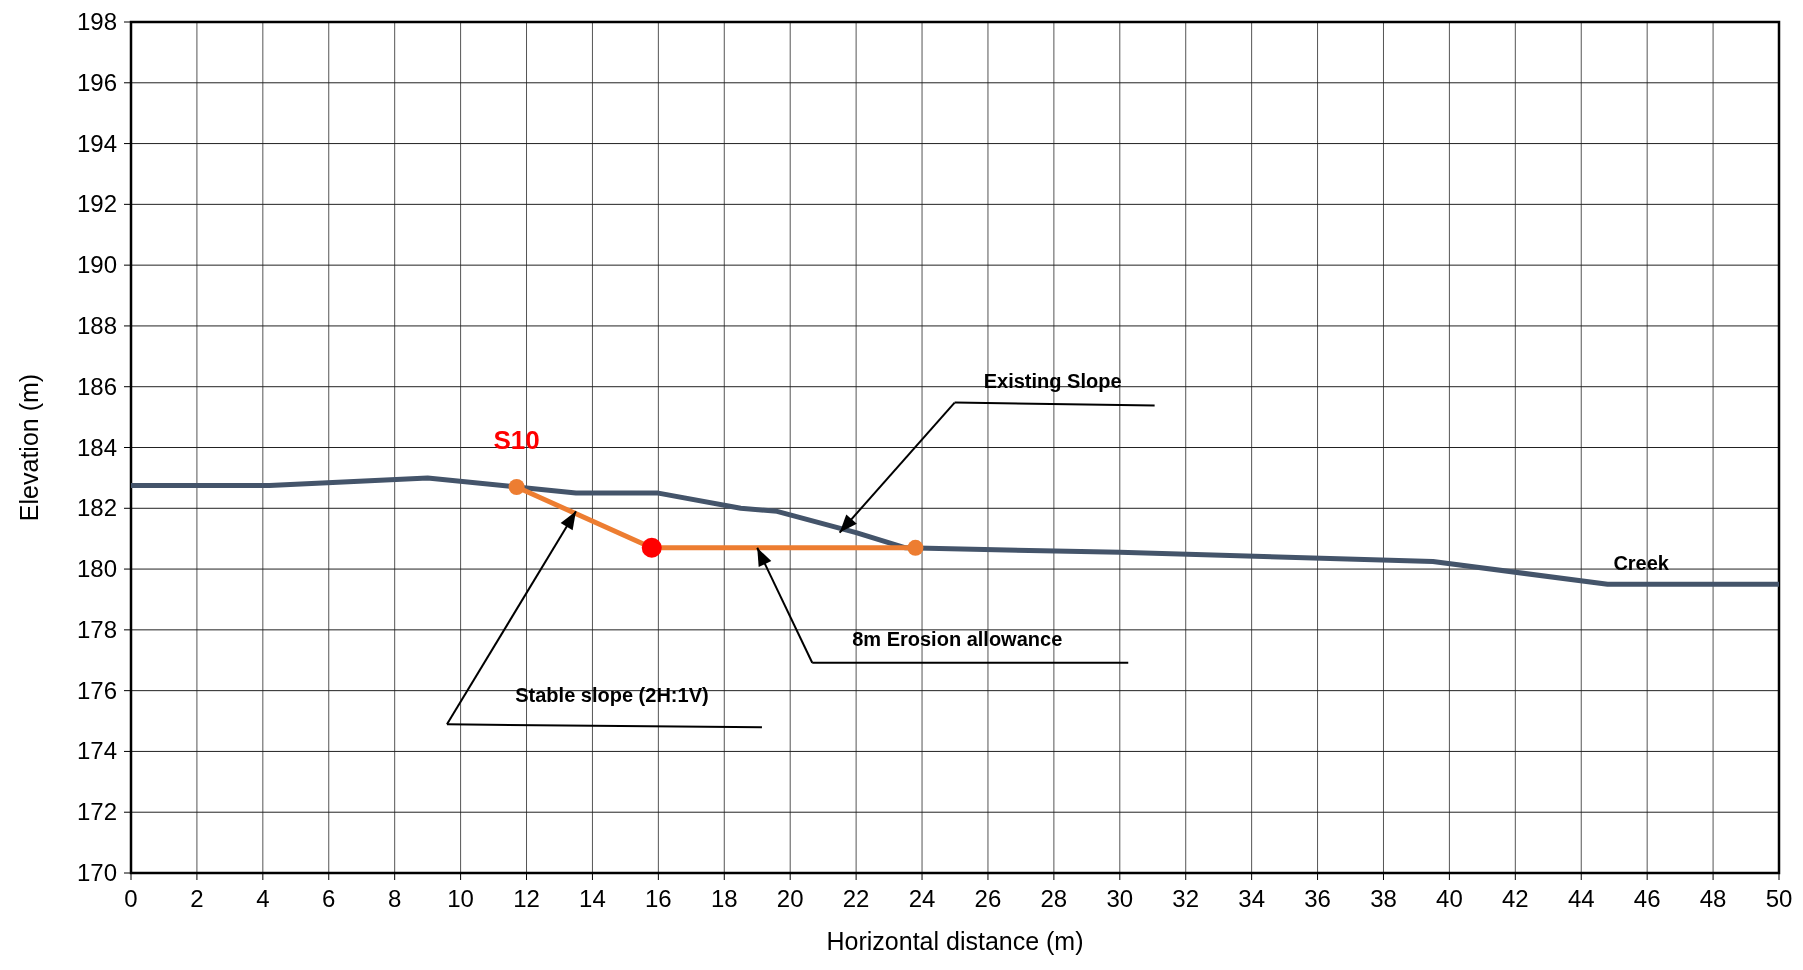 This screenshot has height=970, width=1803. What do you see at coordinates (957, 638) in the screenshot?
I see `annotation: 8m Erosion allowance` at bounding box center [957, 638].